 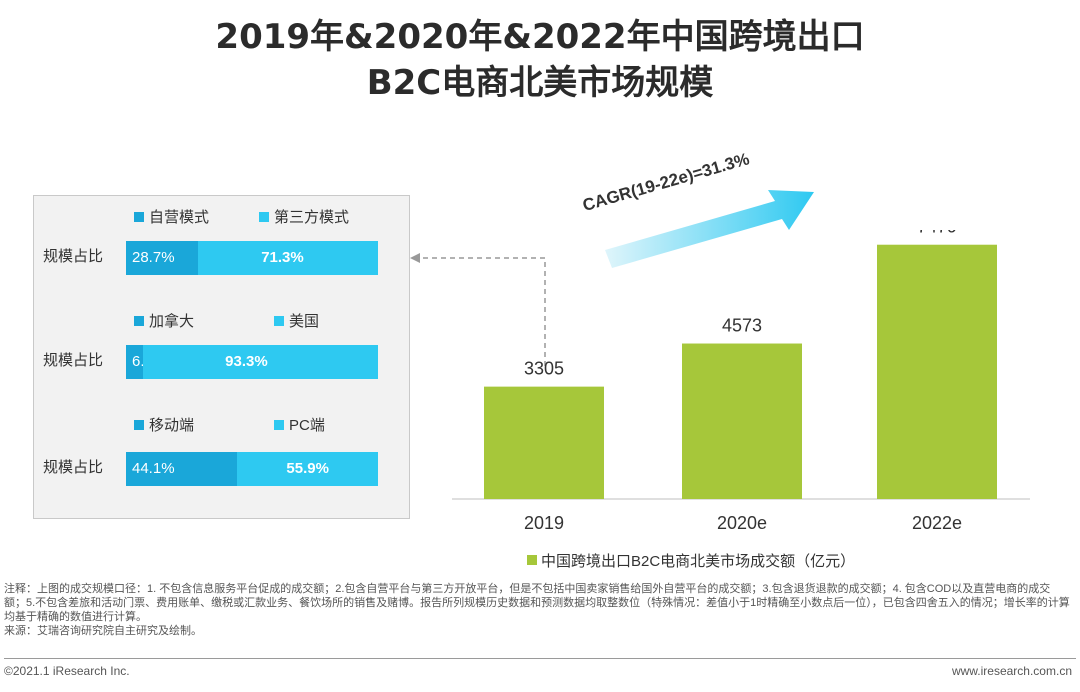 I want to click on data-label: 3305, so click(x=544, y=369).